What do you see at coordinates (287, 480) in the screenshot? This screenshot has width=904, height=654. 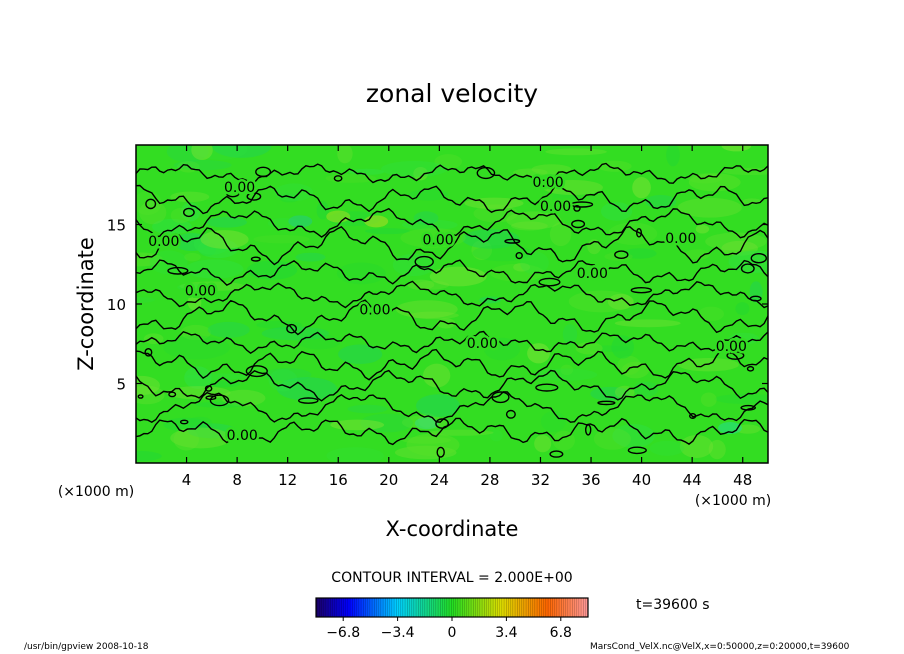 I see `x-tick-label: 12` at bounding box center [287, 480].